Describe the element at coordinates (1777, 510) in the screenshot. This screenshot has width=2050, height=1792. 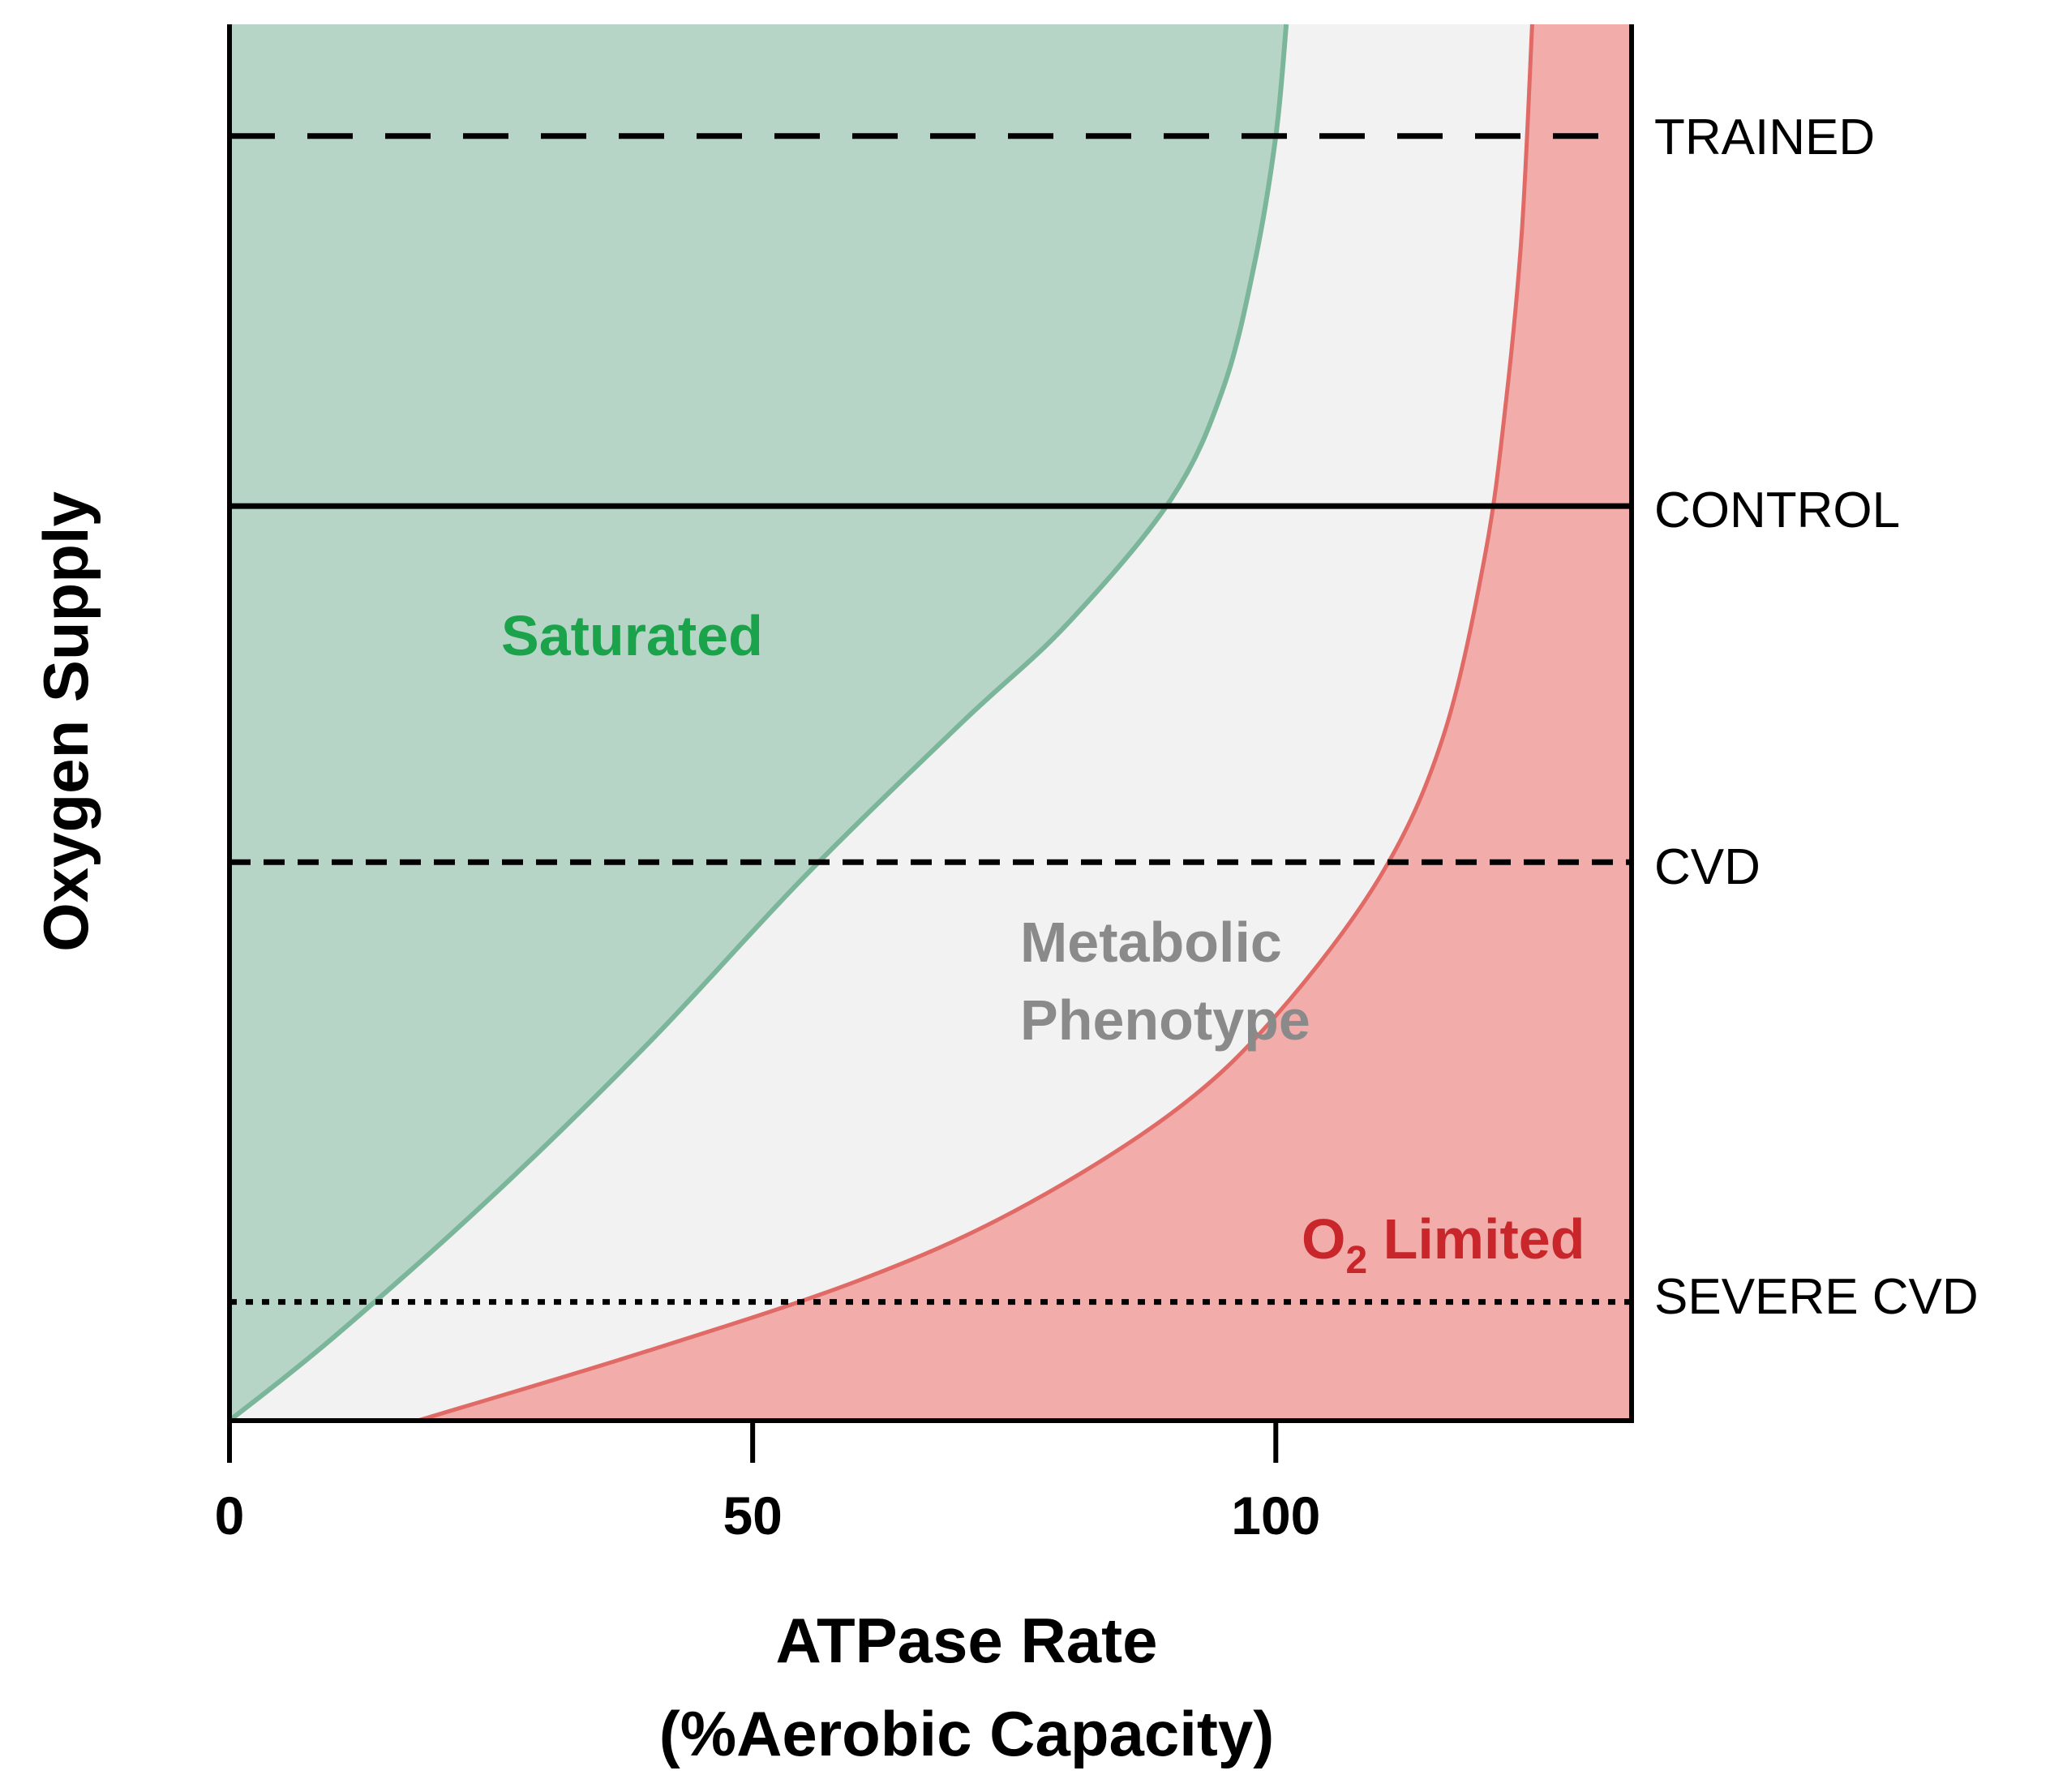
I see `level-label-control: CONTROL` at that location.